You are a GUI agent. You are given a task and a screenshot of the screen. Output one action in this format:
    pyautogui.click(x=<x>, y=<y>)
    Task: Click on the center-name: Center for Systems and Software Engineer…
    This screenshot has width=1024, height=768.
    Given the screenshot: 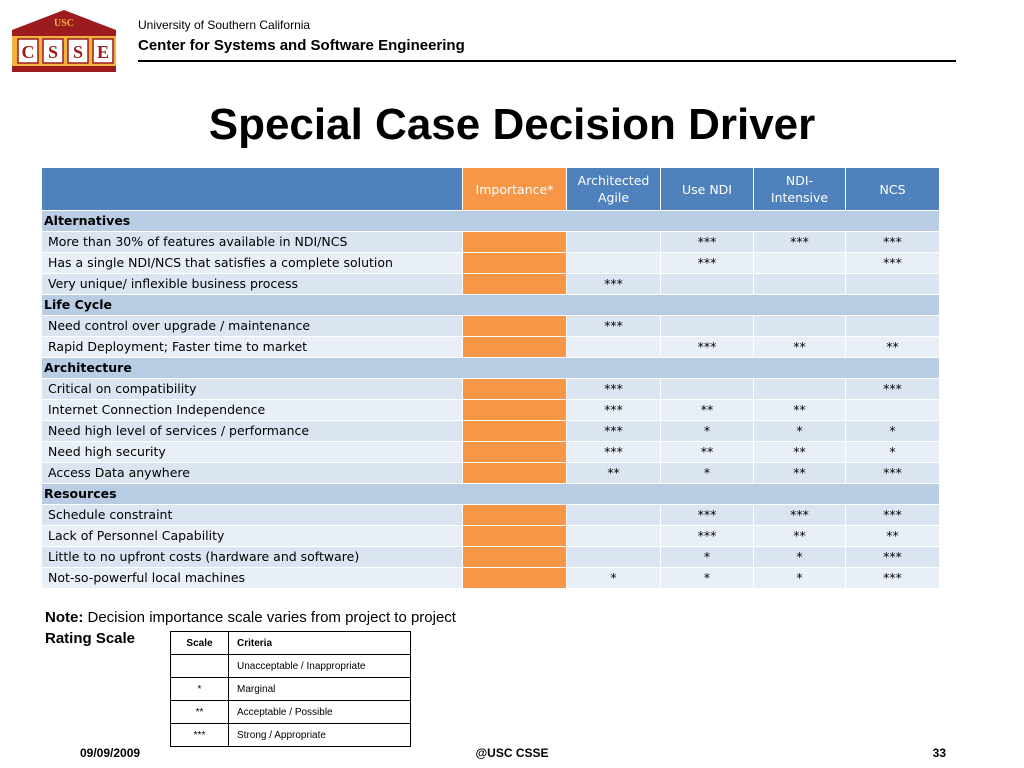 What is the action you would take?
    pyautogui.click(x=301, y=45)
    